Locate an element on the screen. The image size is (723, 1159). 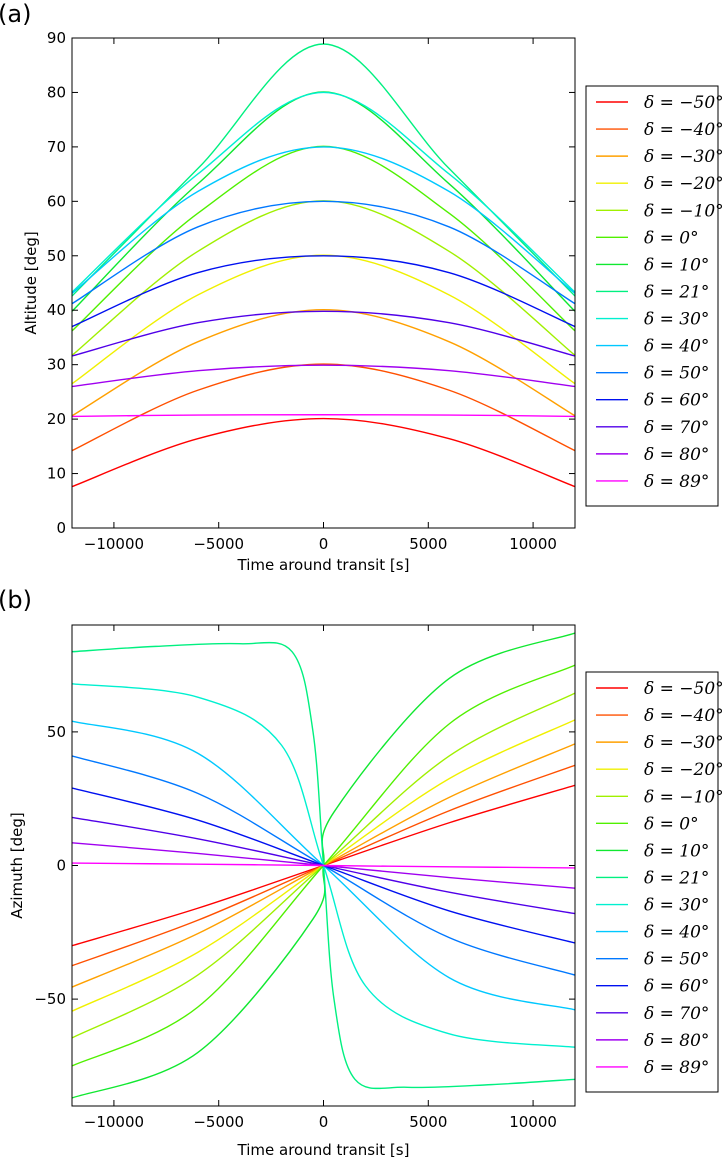
y-tick-label: 70 is located at coordinates (56, 147).